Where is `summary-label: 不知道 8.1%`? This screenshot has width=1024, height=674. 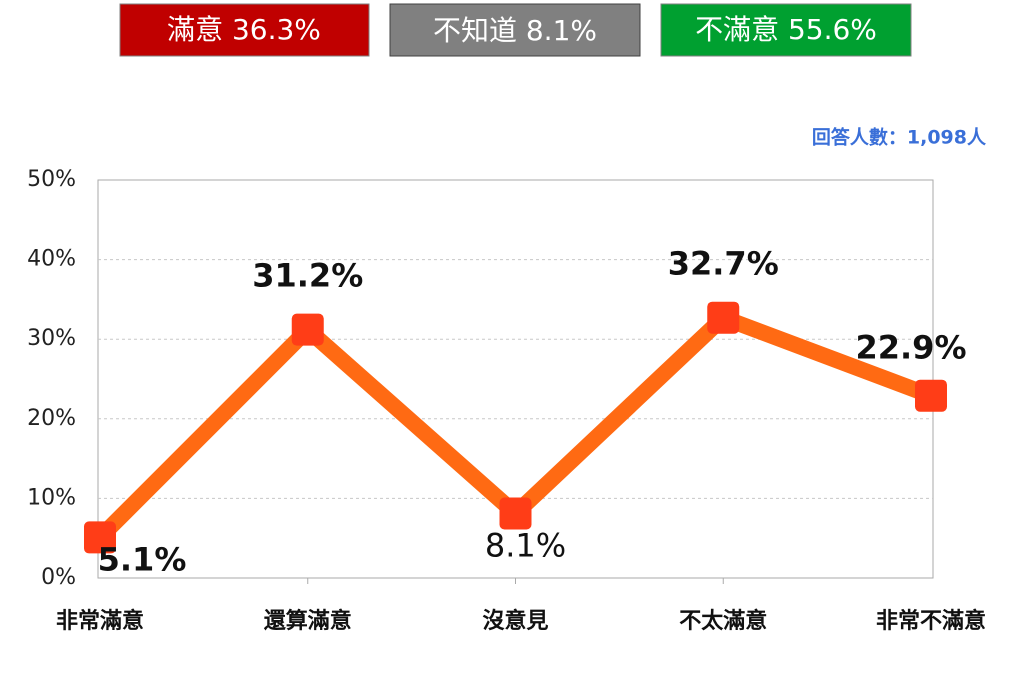
summary-label: 不知道 8.1% is located at coordinates (515, 30).